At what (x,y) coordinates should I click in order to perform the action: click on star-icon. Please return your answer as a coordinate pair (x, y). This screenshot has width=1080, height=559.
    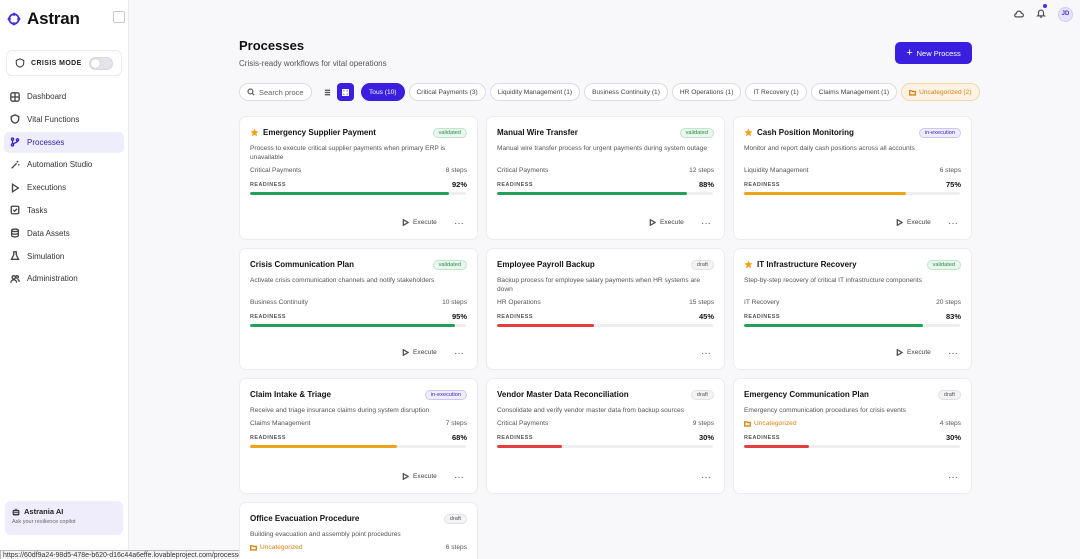
    Looking at the image, I should click on (748, 132).